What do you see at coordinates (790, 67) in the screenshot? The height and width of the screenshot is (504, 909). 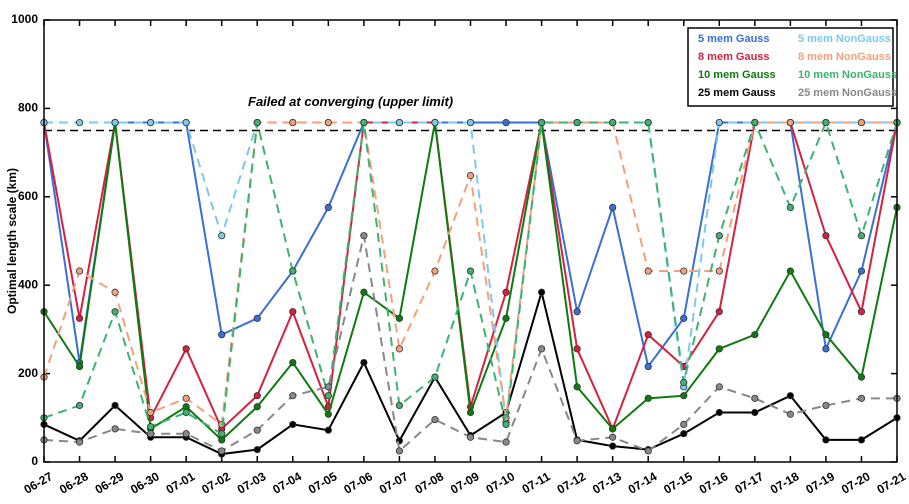 I see `legend-box` at bounding box center [790, 67].